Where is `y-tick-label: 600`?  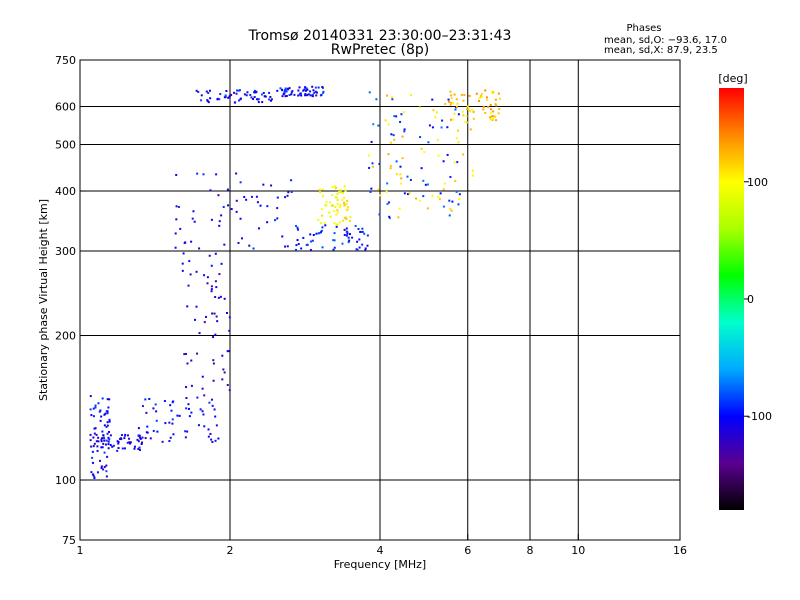
y-tick-label: 600 is located at coordinates (65, 107).